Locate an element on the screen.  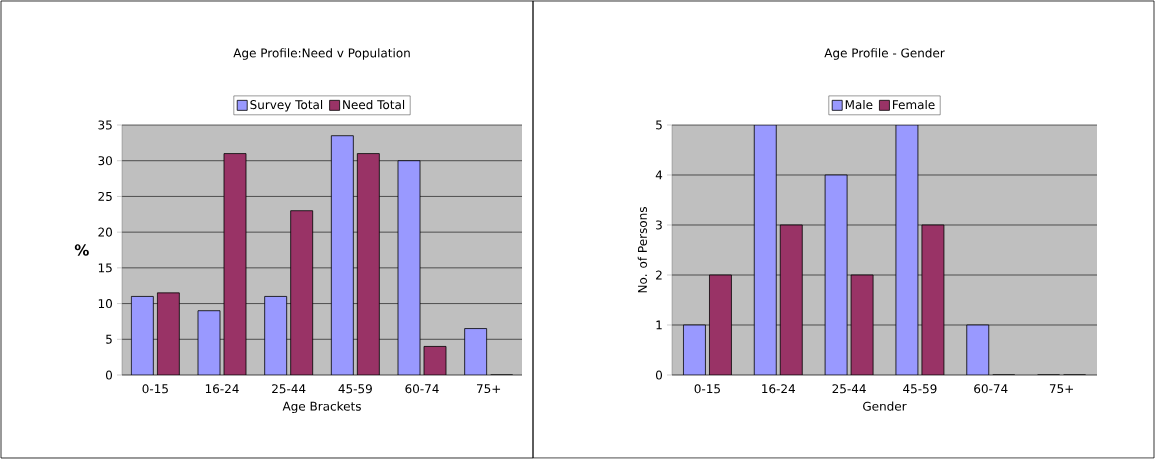
y-tick-label: 35 is located at coordinates (105, 125).